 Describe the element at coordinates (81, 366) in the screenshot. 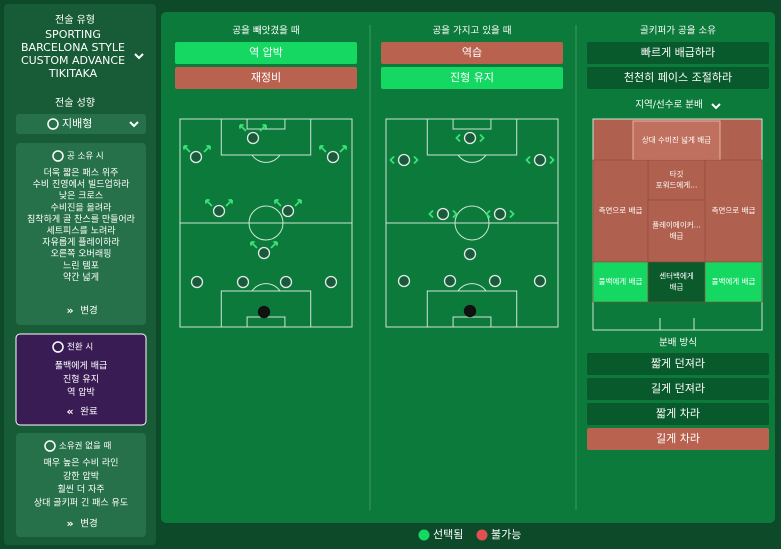

I see `instruction-item: 풀백에게 배급` at that location.